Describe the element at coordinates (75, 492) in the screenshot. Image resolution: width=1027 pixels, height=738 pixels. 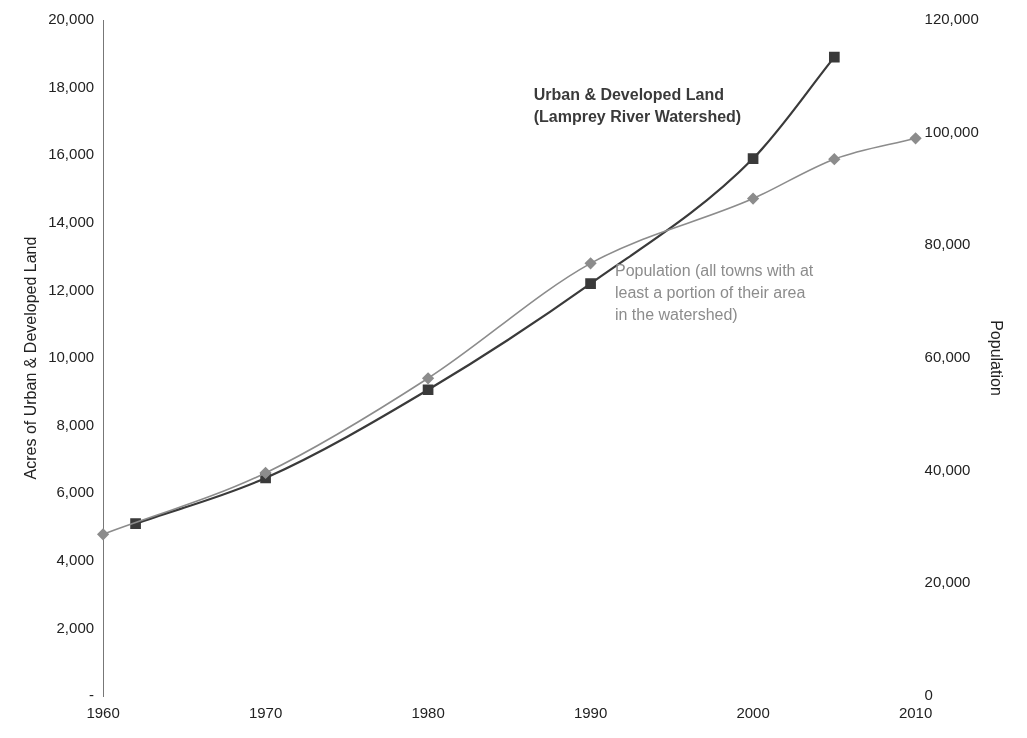
I see `y-tick-label: 6,000` at that location.